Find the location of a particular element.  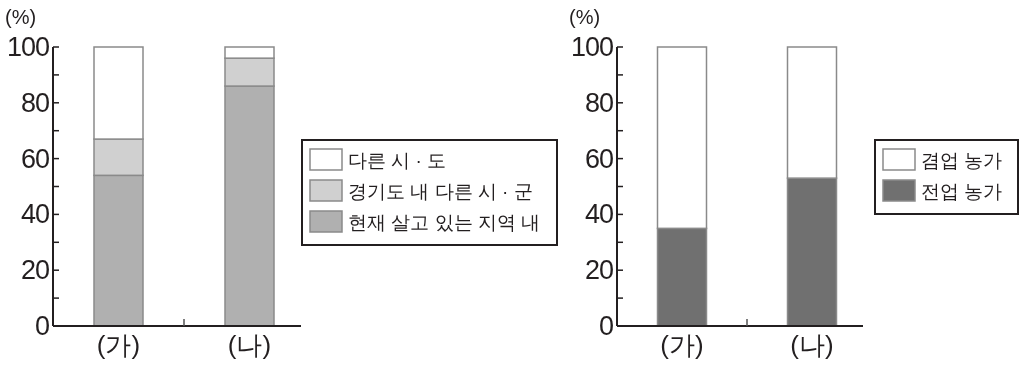

legend-label: 경기도 내 다른 시 · 군 is located at coordinates (440, 191).